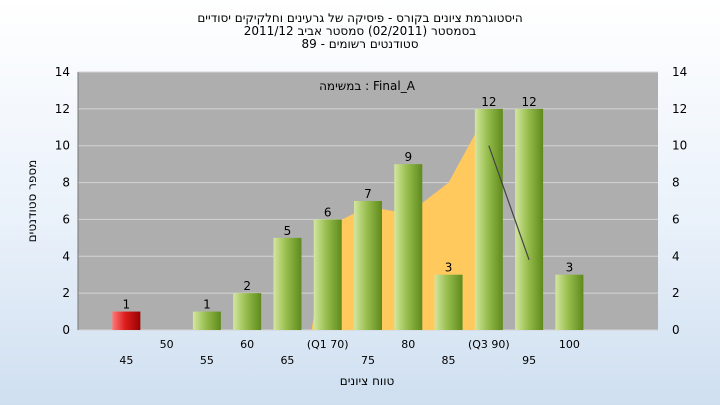 The width and height of the screenshot is (720, 405). I want to click on y-axis-right: 0 2 4 6 8 10 12 14, so click(679, 201).